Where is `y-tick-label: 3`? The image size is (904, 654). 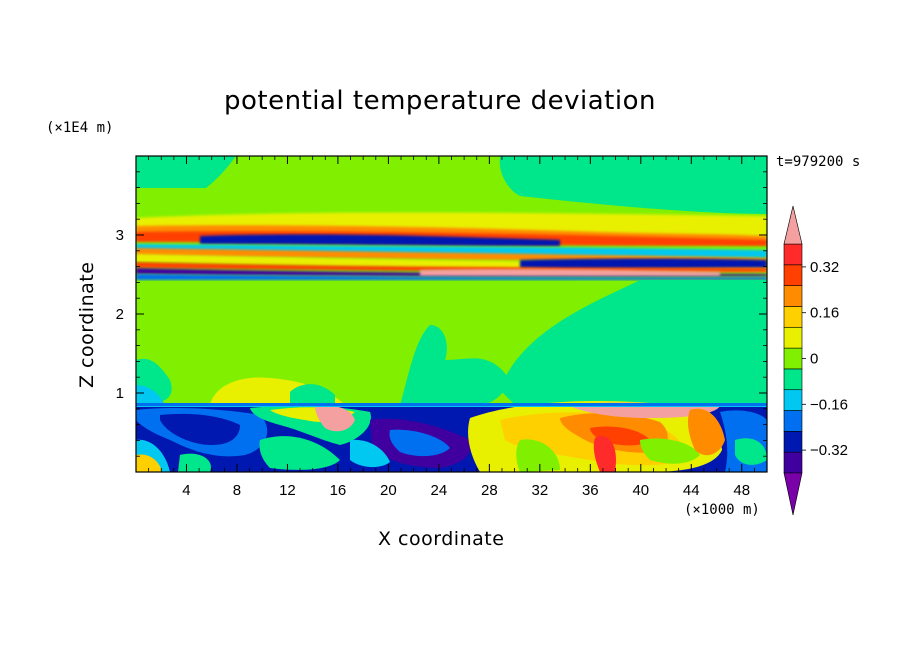 y-tick-label: 3 is located at coordinates (120, 235).